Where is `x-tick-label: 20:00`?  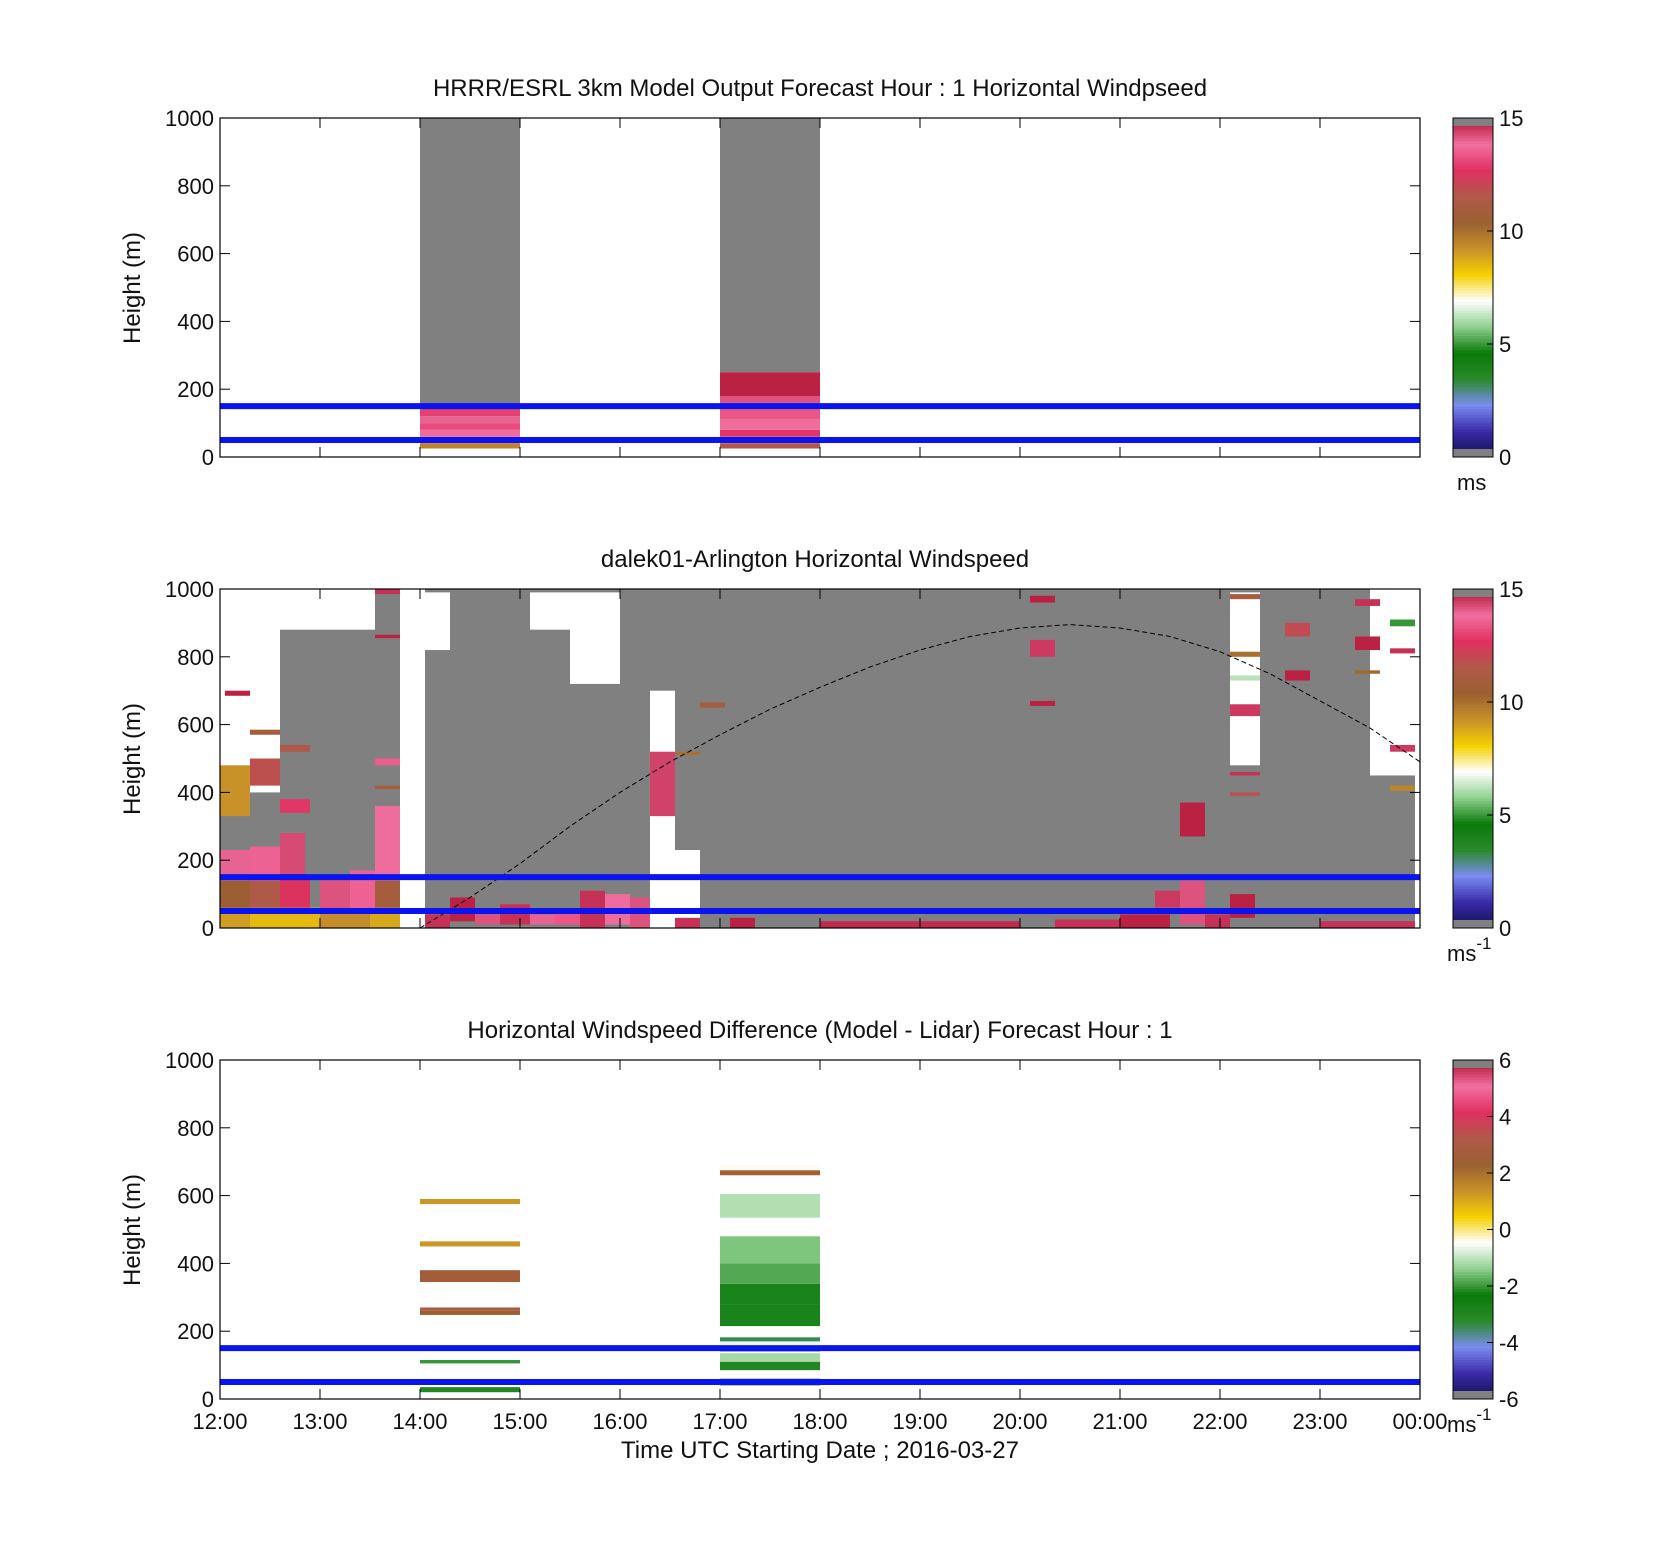 x-tick-label: 20:00 is located at coordinates (1019, 1421).